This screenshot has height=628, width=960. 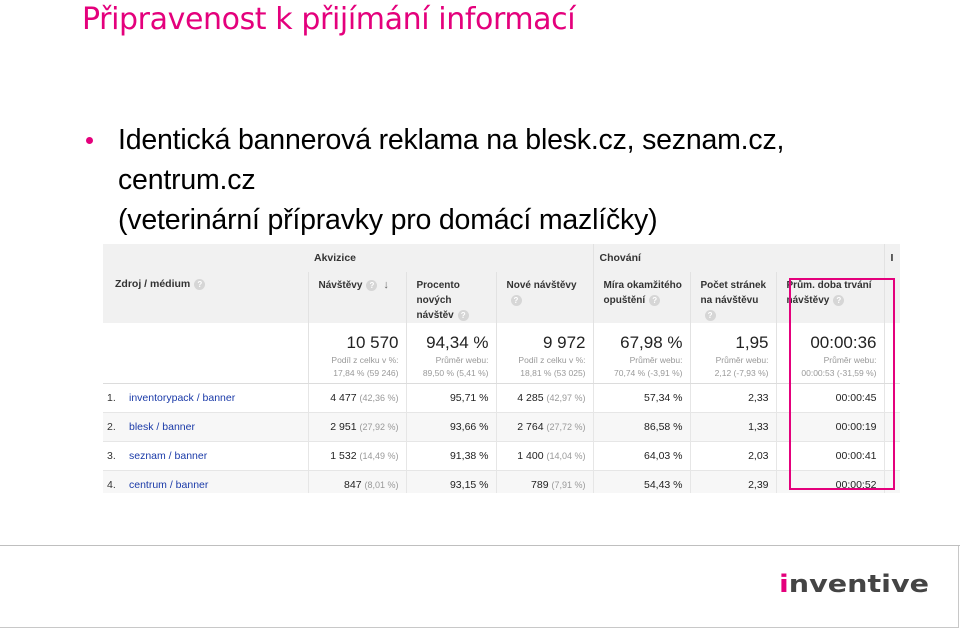 I want to click on svg-text: inventive, so click(x=854, y=584).